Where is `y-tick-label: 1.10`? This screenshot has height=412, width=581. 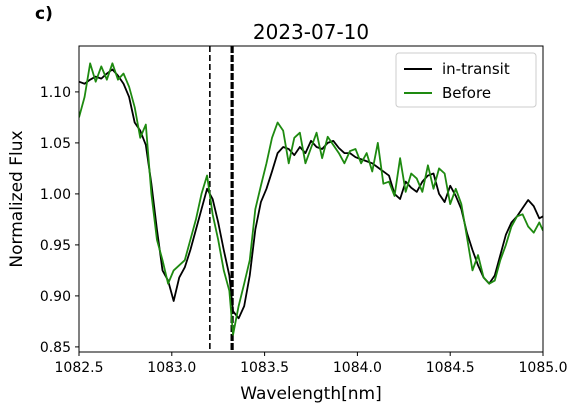
y-tick-label: 1.10 is located at coordinates (55, 93).